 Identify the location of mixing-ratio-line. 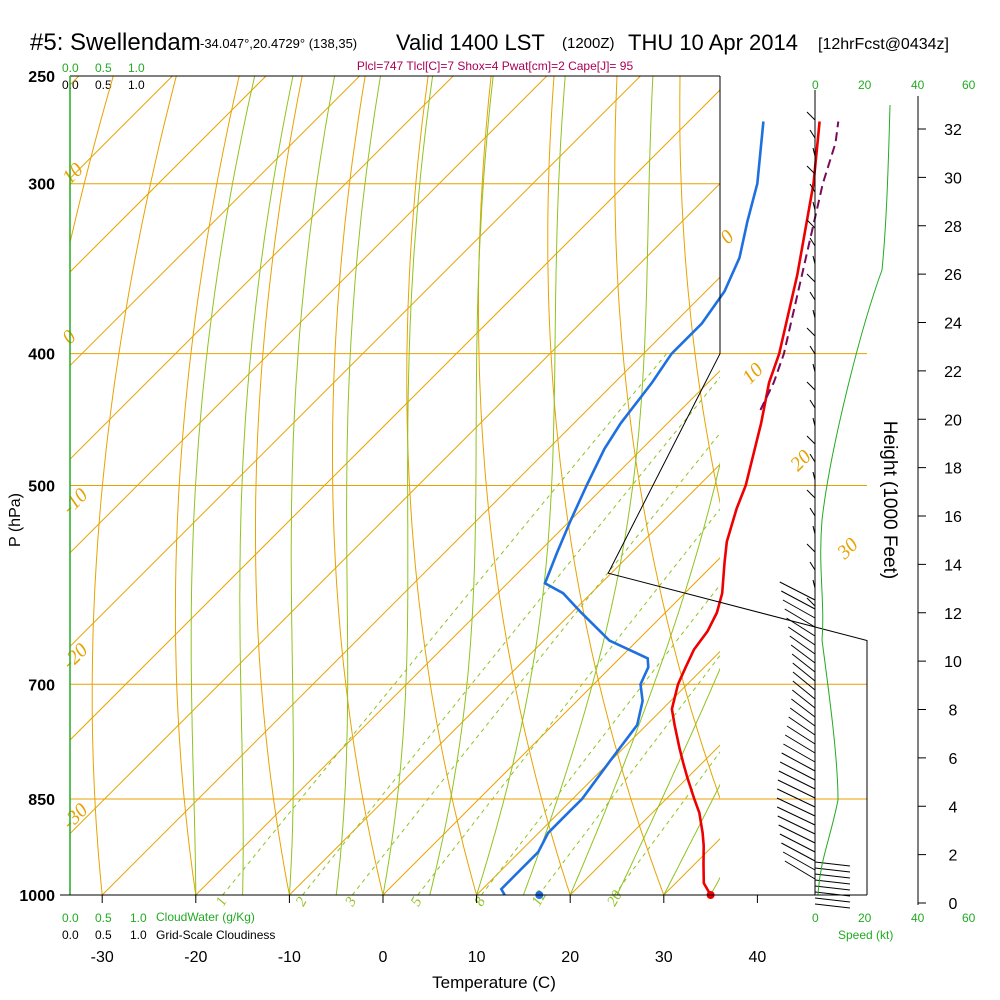
(666, 823).